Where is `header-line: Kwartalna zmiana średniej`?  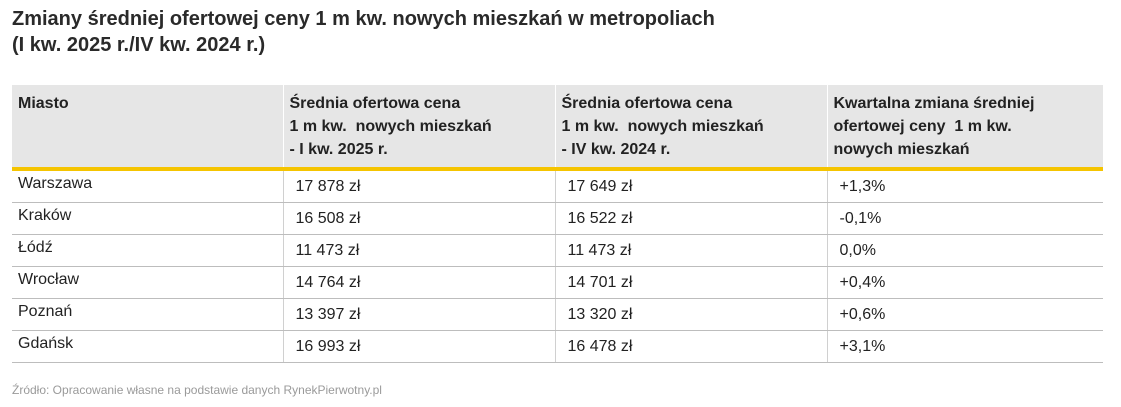 header-line: Kwartalna zmiana średniej is located at coordinates (934, 103).